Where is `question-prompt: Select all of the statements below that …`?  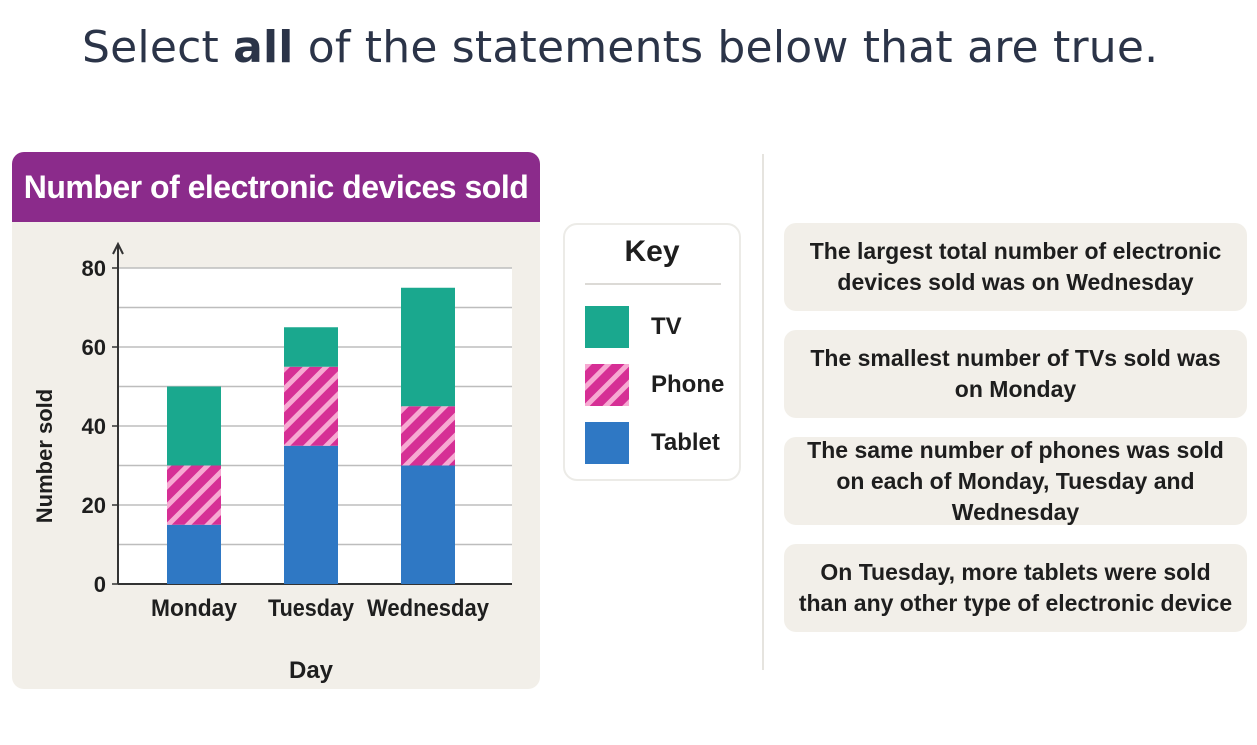 question-prompt: Select all of the statements below that … is located at coordinates (620, 48).